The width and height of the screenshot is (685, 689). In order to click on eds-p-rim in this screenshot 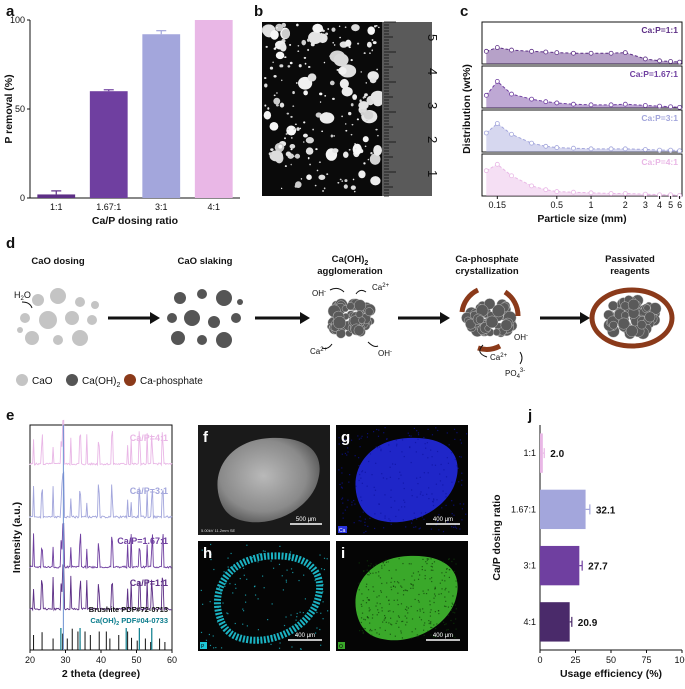, I will do `click(268, 598)`.